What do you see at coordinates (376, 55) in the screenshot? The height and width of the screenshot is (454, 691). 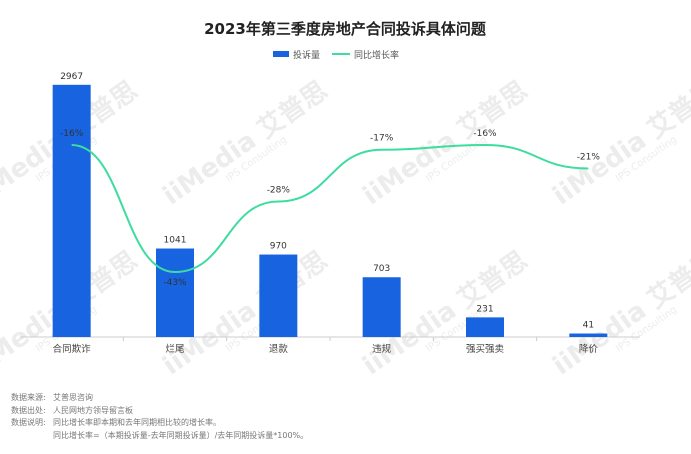 I see `legend-line-label: 同比增长率` at bounding box center [376, 55].